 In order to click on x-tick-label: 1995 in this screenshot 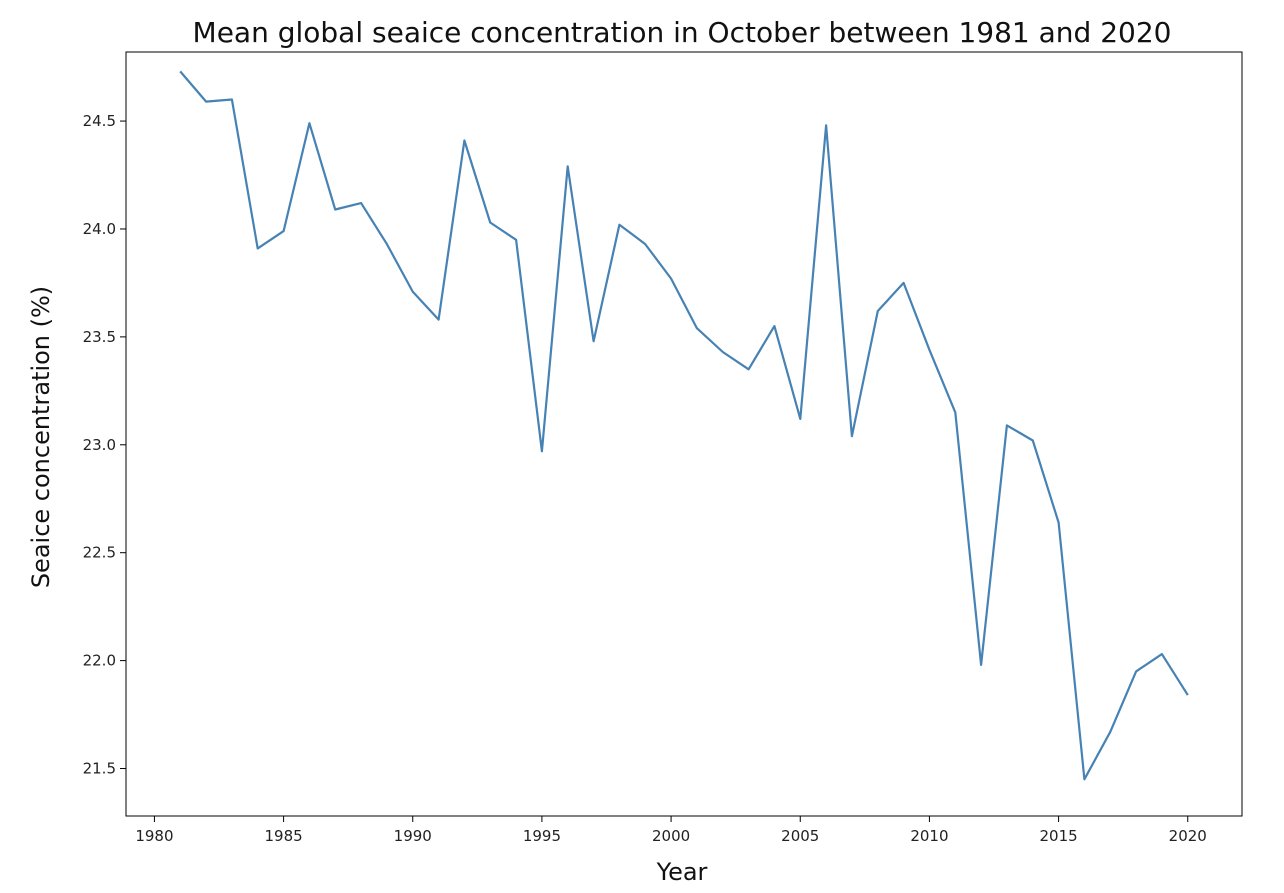, I will do `click(542, 836)`.